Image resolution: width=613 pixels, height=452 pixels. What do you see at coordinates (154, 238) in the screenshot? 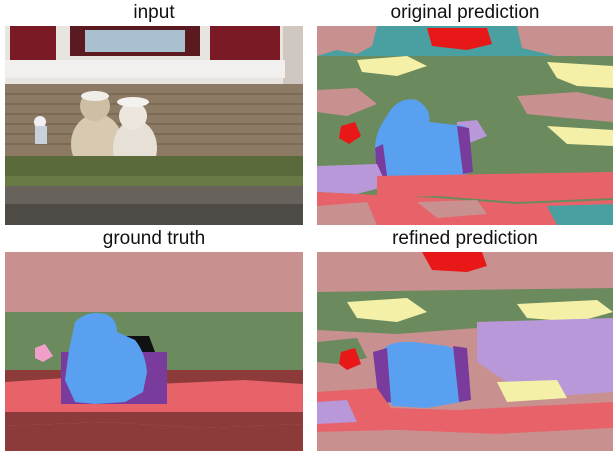
I see `caption-ground-truth: ground truth` at bounding box center [154, 238].